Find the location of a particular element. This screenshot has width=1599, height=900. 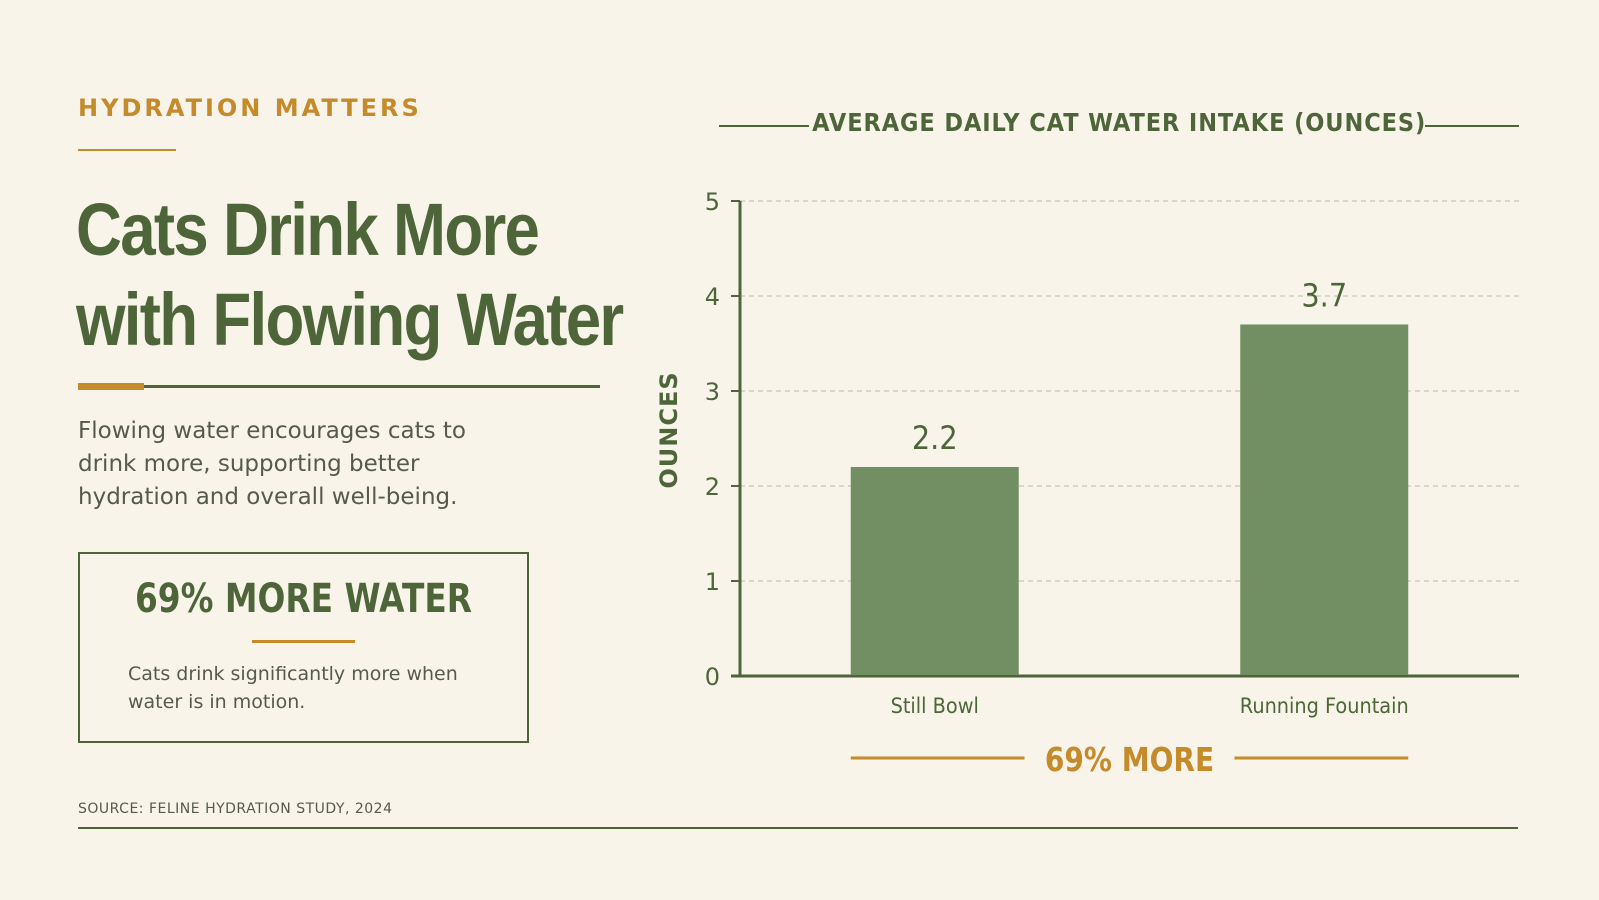

x-category-label: Running Fountain is located at coordinates (1324, 705).